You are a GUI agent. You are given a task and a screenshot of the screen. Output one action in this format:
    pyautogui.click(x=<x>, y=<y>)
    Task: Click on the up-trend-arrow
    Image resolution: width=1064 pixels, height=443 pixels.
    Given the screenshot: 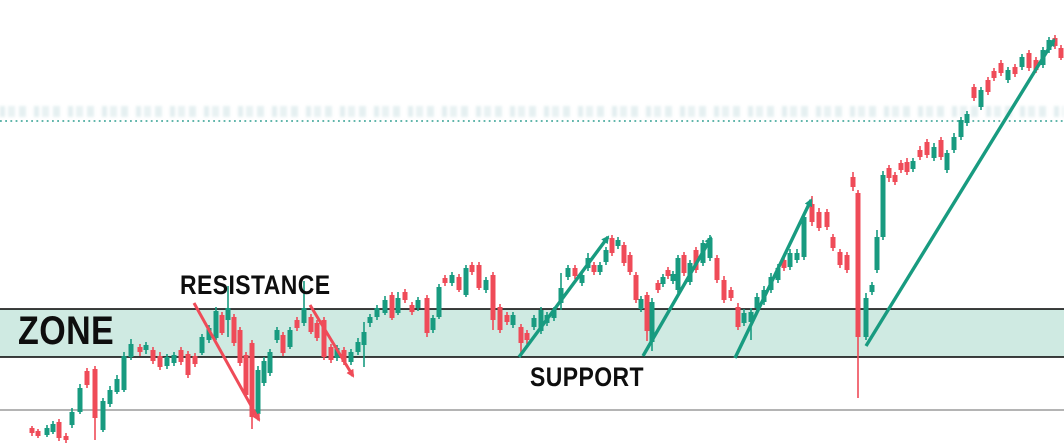 What is the action you would take?
    pyautogui.click(x=960, y=192)
    